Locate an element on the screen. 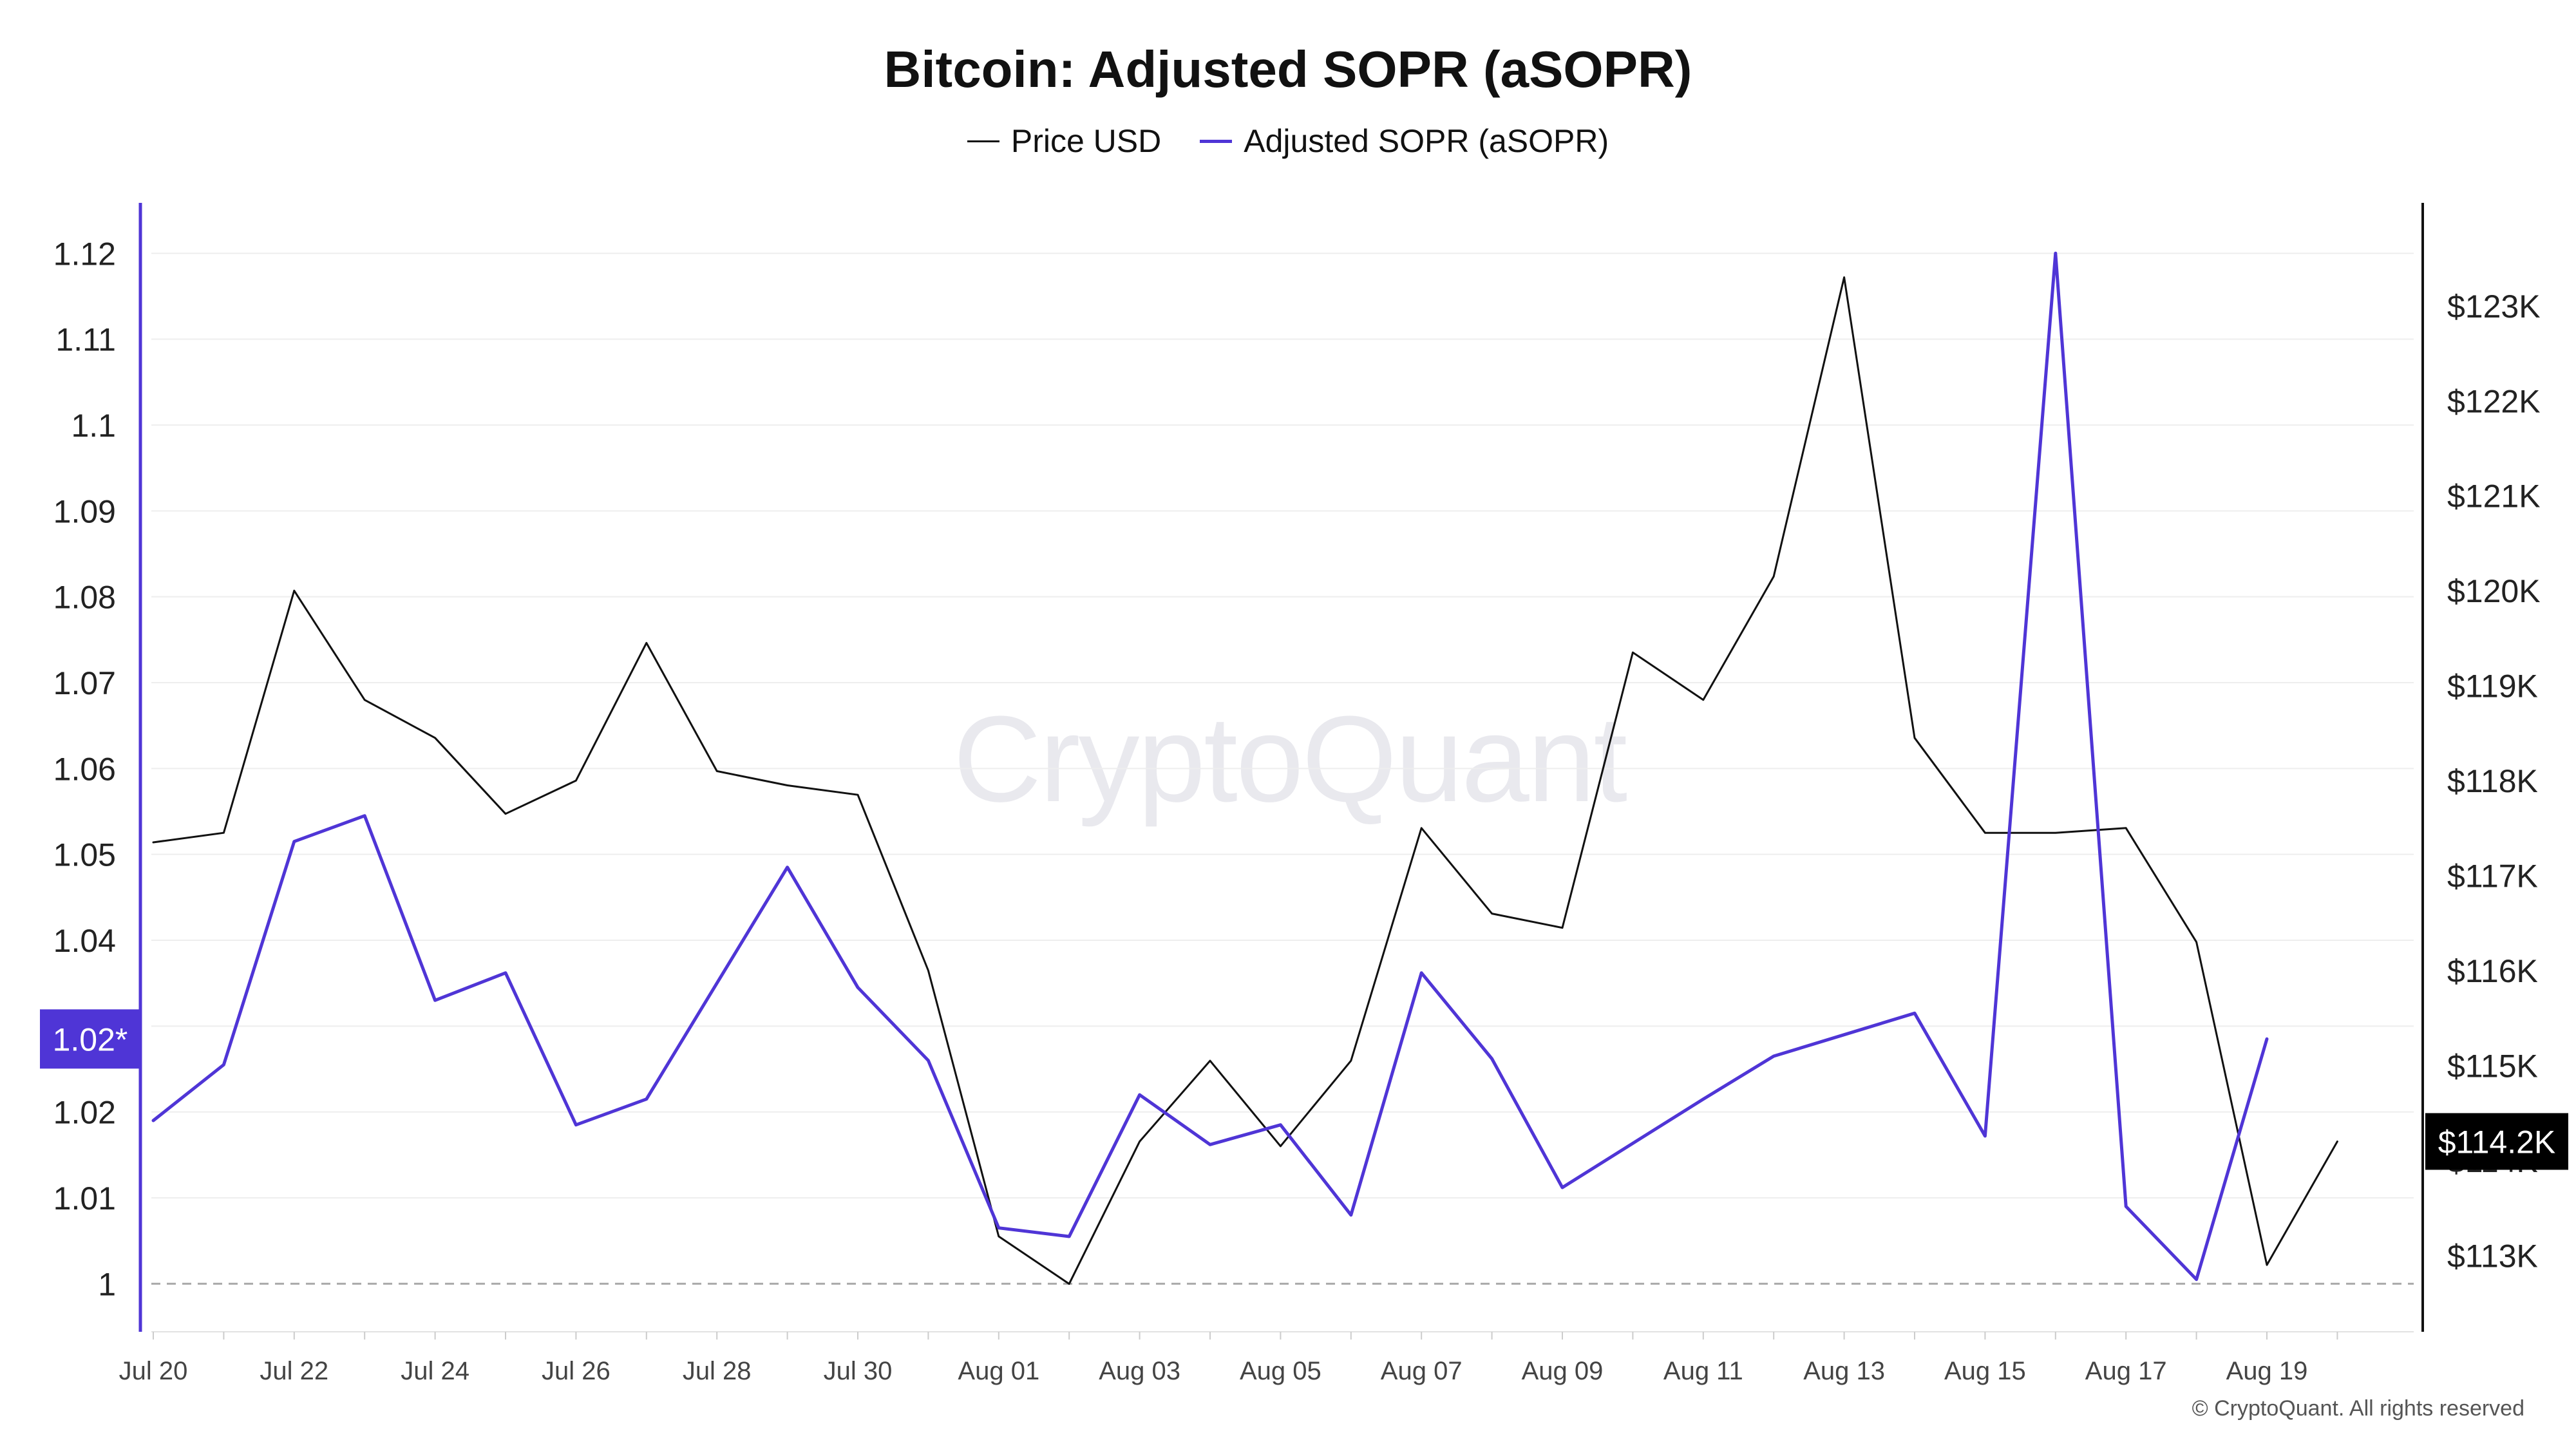 The image size is (2576, 1449). x-tick-label: Aug 15 is located at coordinates (1985, 1371).